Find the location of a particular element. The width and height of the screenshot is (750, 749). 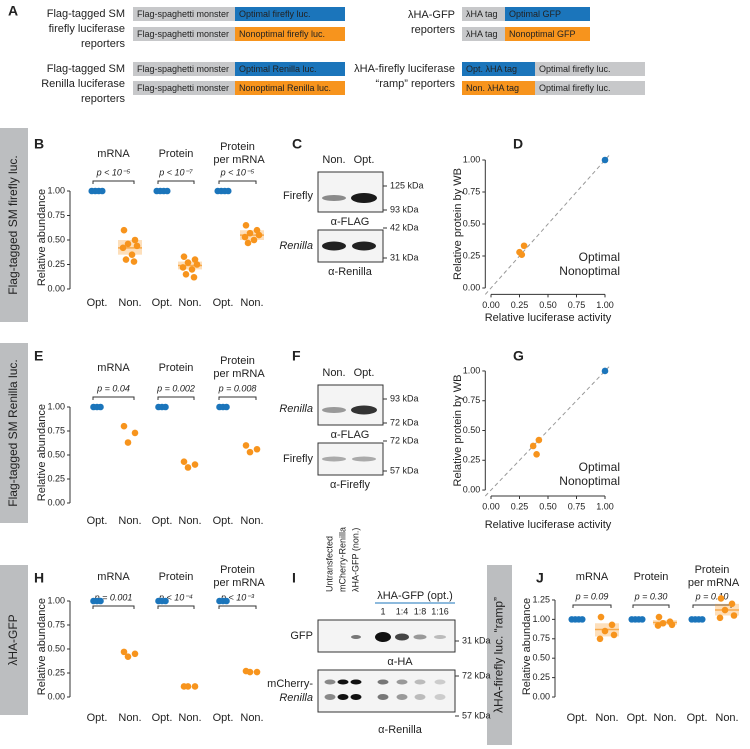

p-value: p < 10⁻⁵ is located at coordinates (113, 172).